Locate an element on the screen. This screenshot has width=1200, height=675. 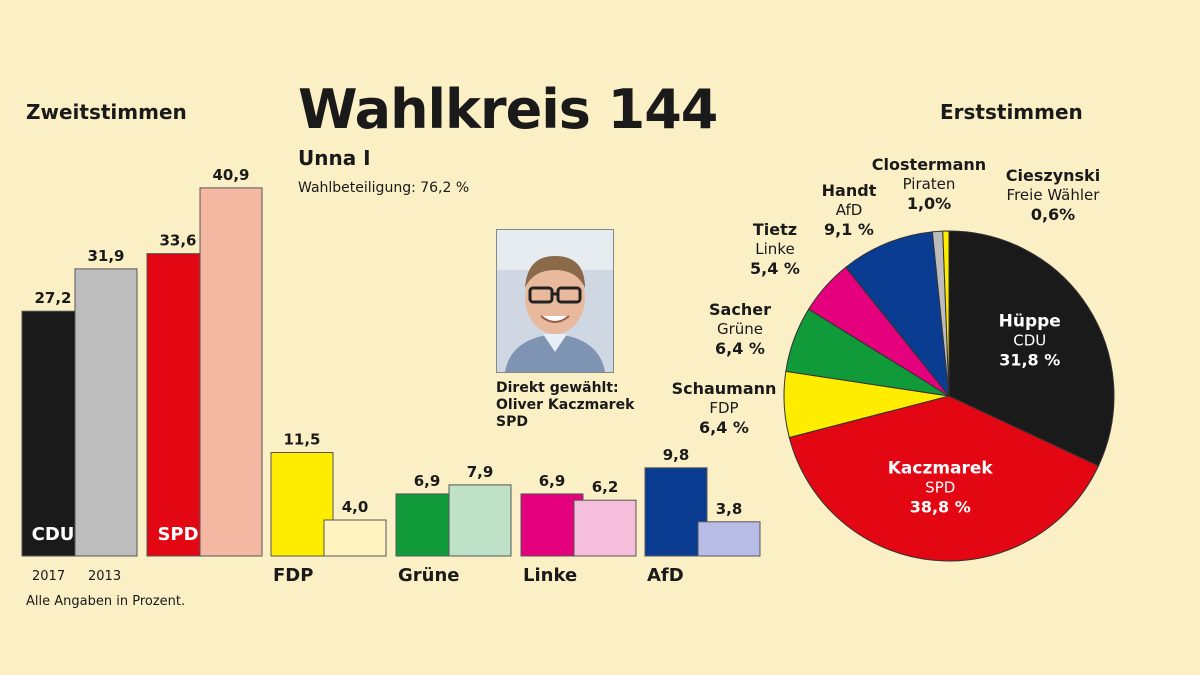
bar-afd-2017 is located at coordinates (676, 512).